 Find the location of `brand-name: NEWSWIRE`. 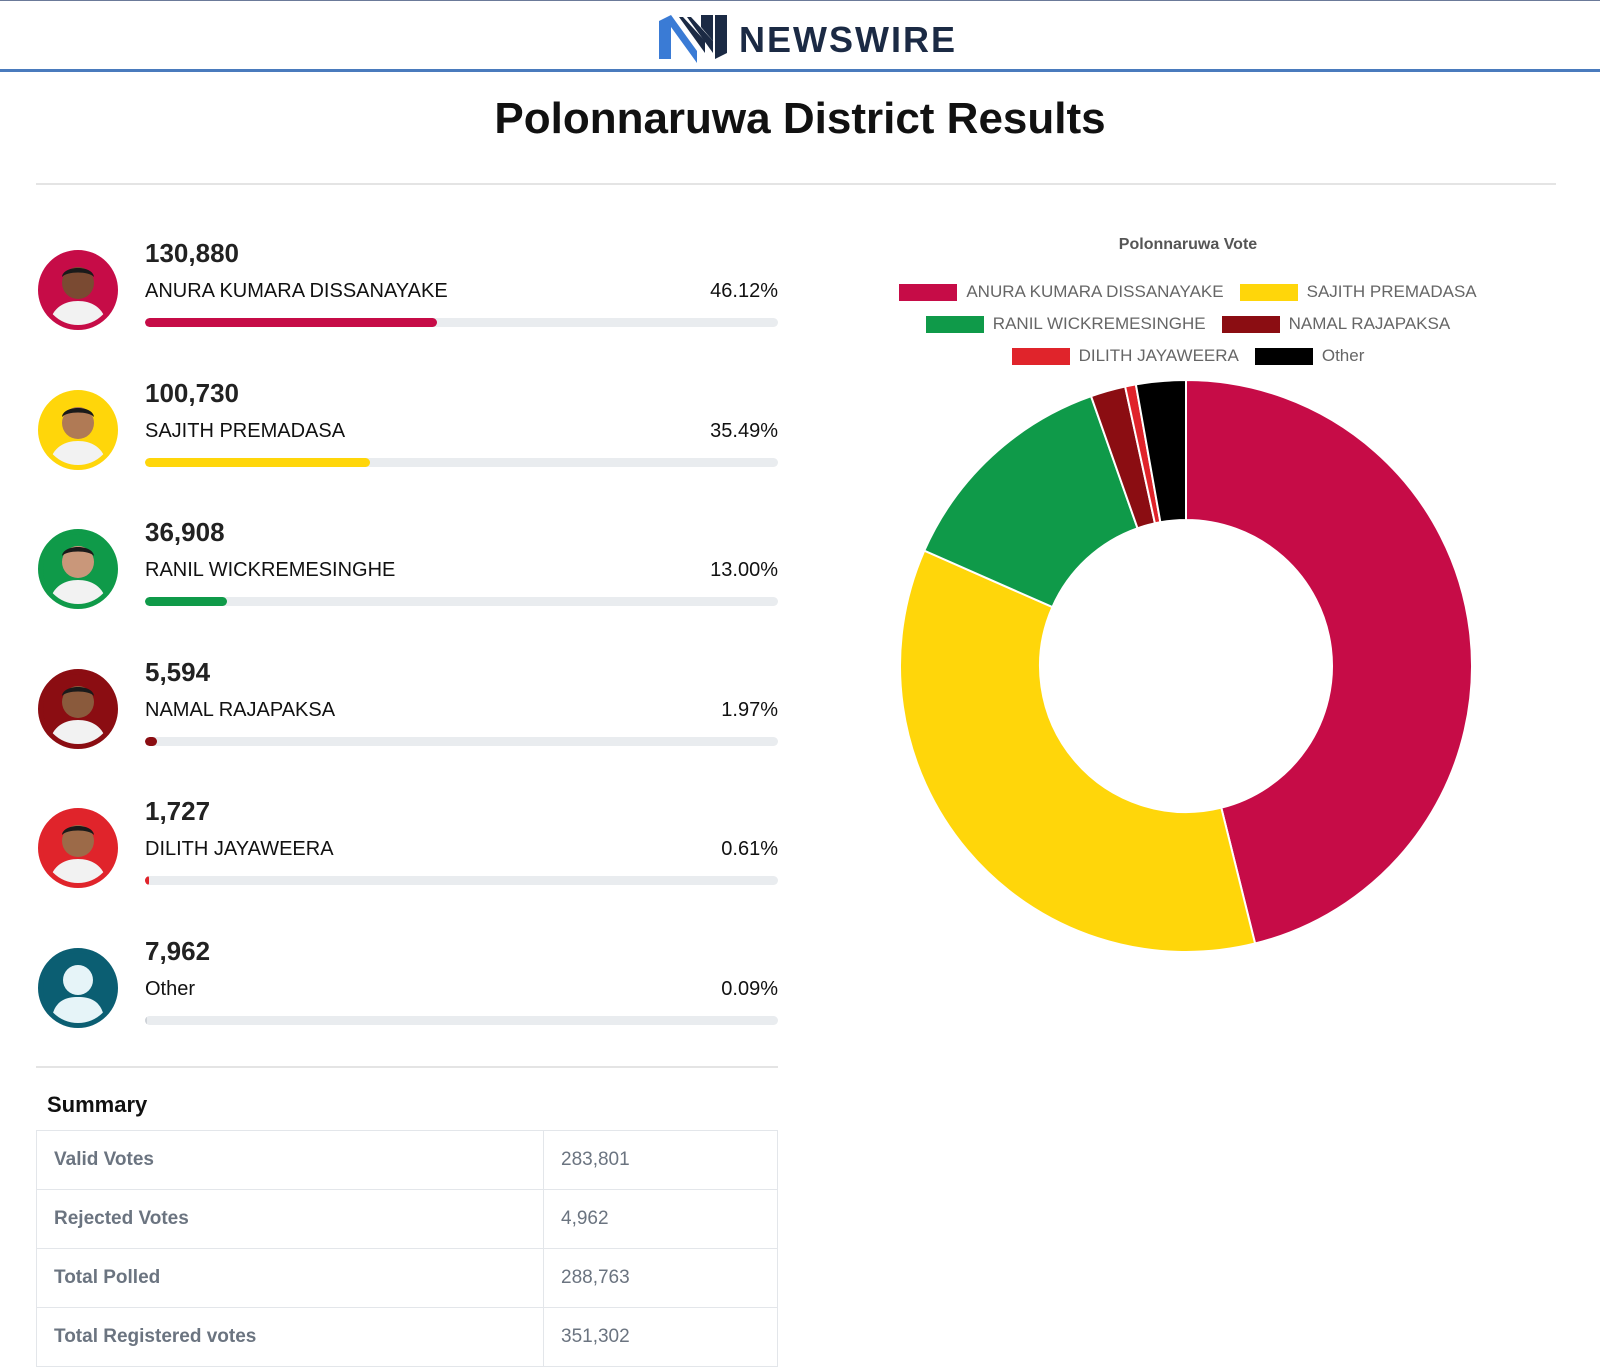

brand-name: NEWSWIRE is located at coordinates (848, 39).